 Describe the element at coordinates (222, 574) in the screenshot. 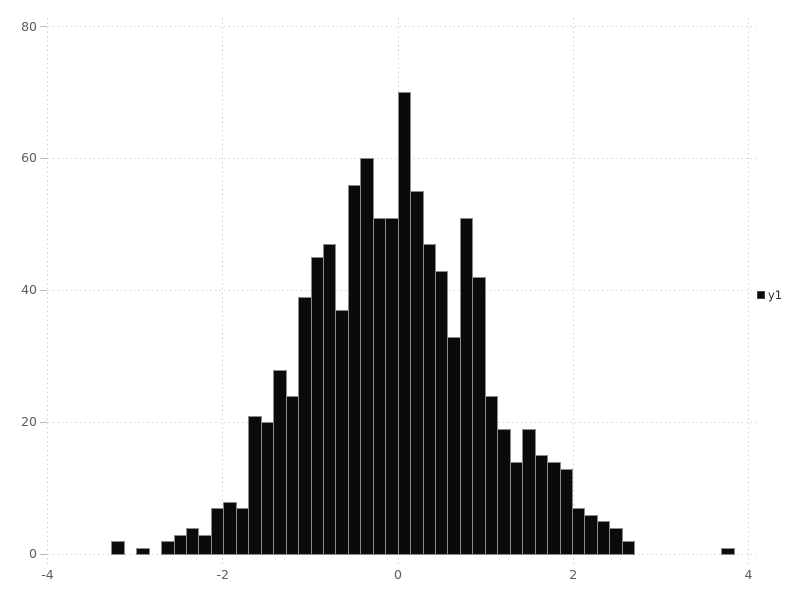

I see `x-tick-label: -2` at that location.